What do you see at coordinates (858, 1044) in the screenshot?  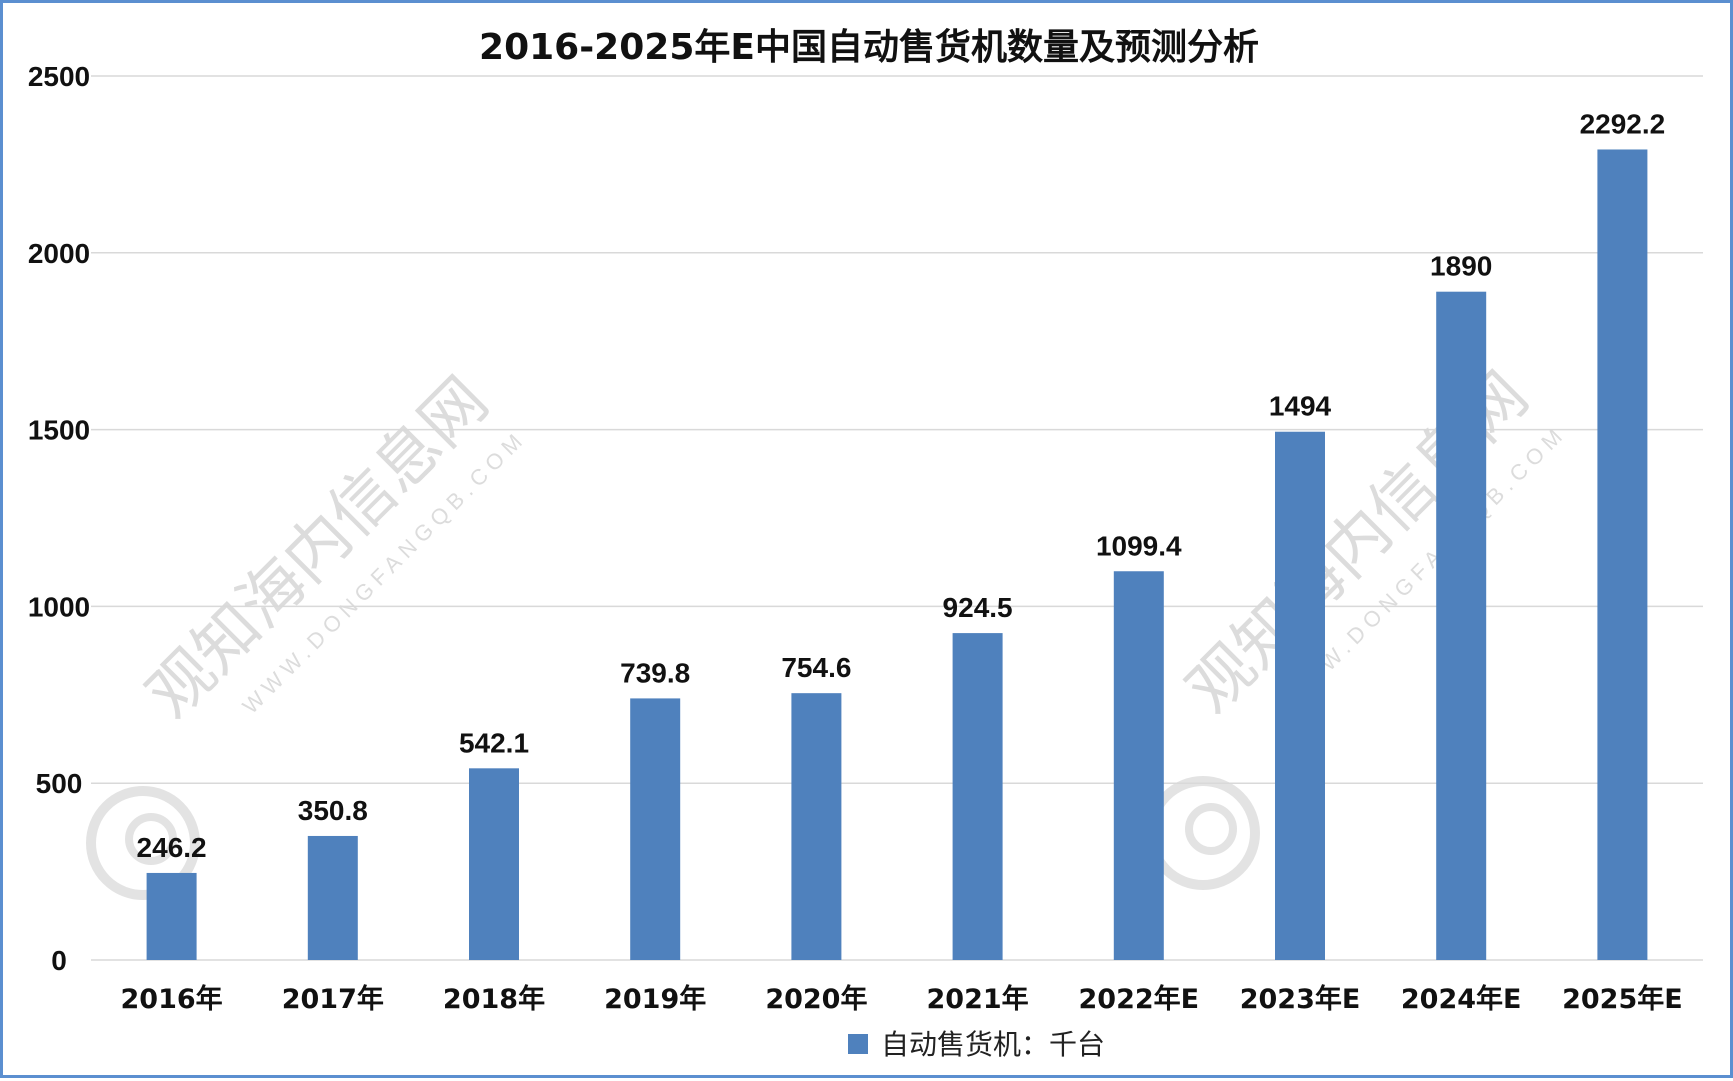 I see `legend-swatch` at bounding box center [858, 1044].